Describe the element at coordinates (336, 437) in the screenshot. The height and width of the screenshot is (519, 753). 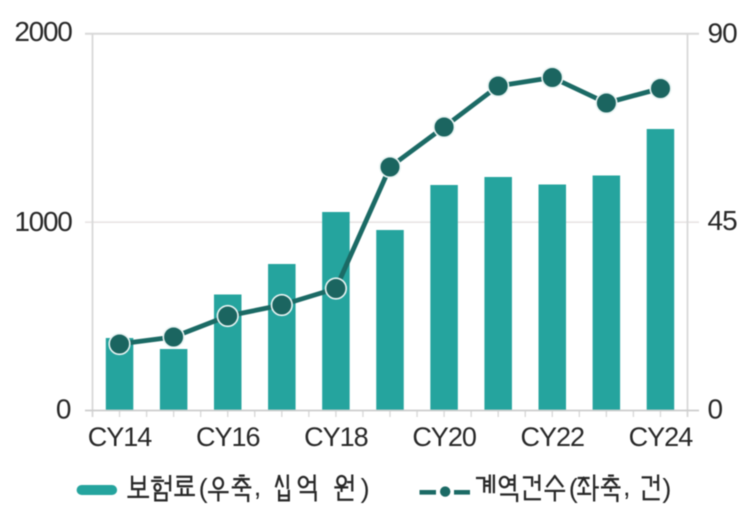
I see `svg-text: CY18` at that location.